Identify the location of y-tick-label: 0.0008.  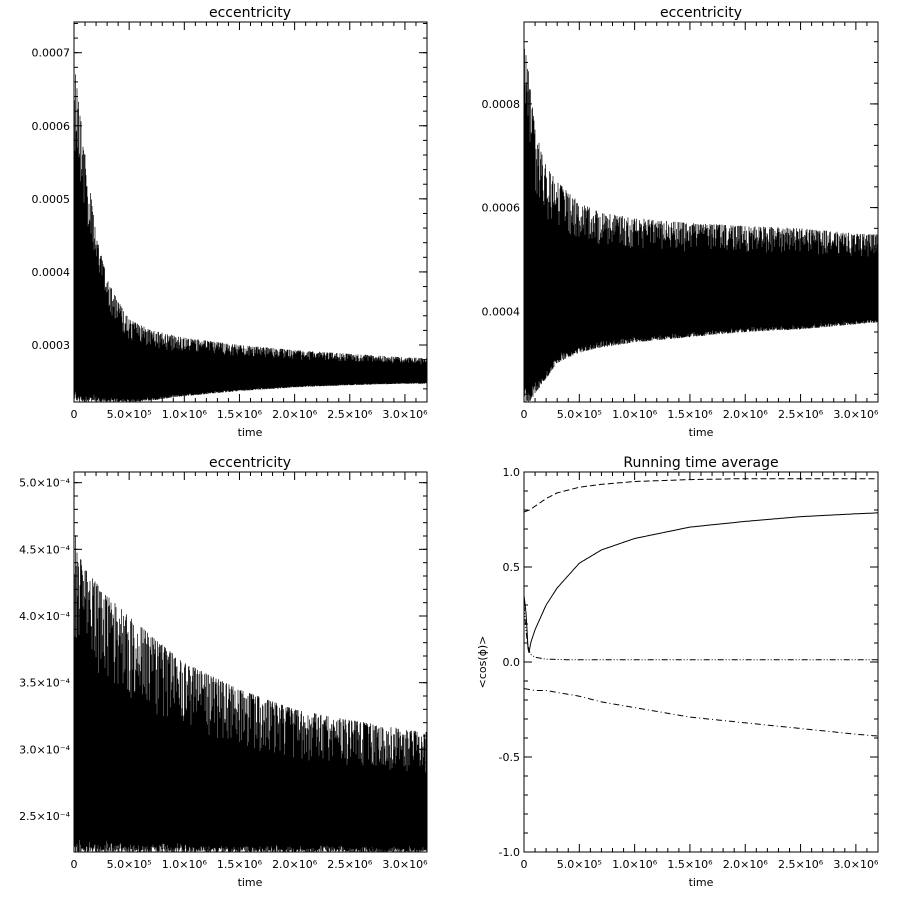
(501, 104).